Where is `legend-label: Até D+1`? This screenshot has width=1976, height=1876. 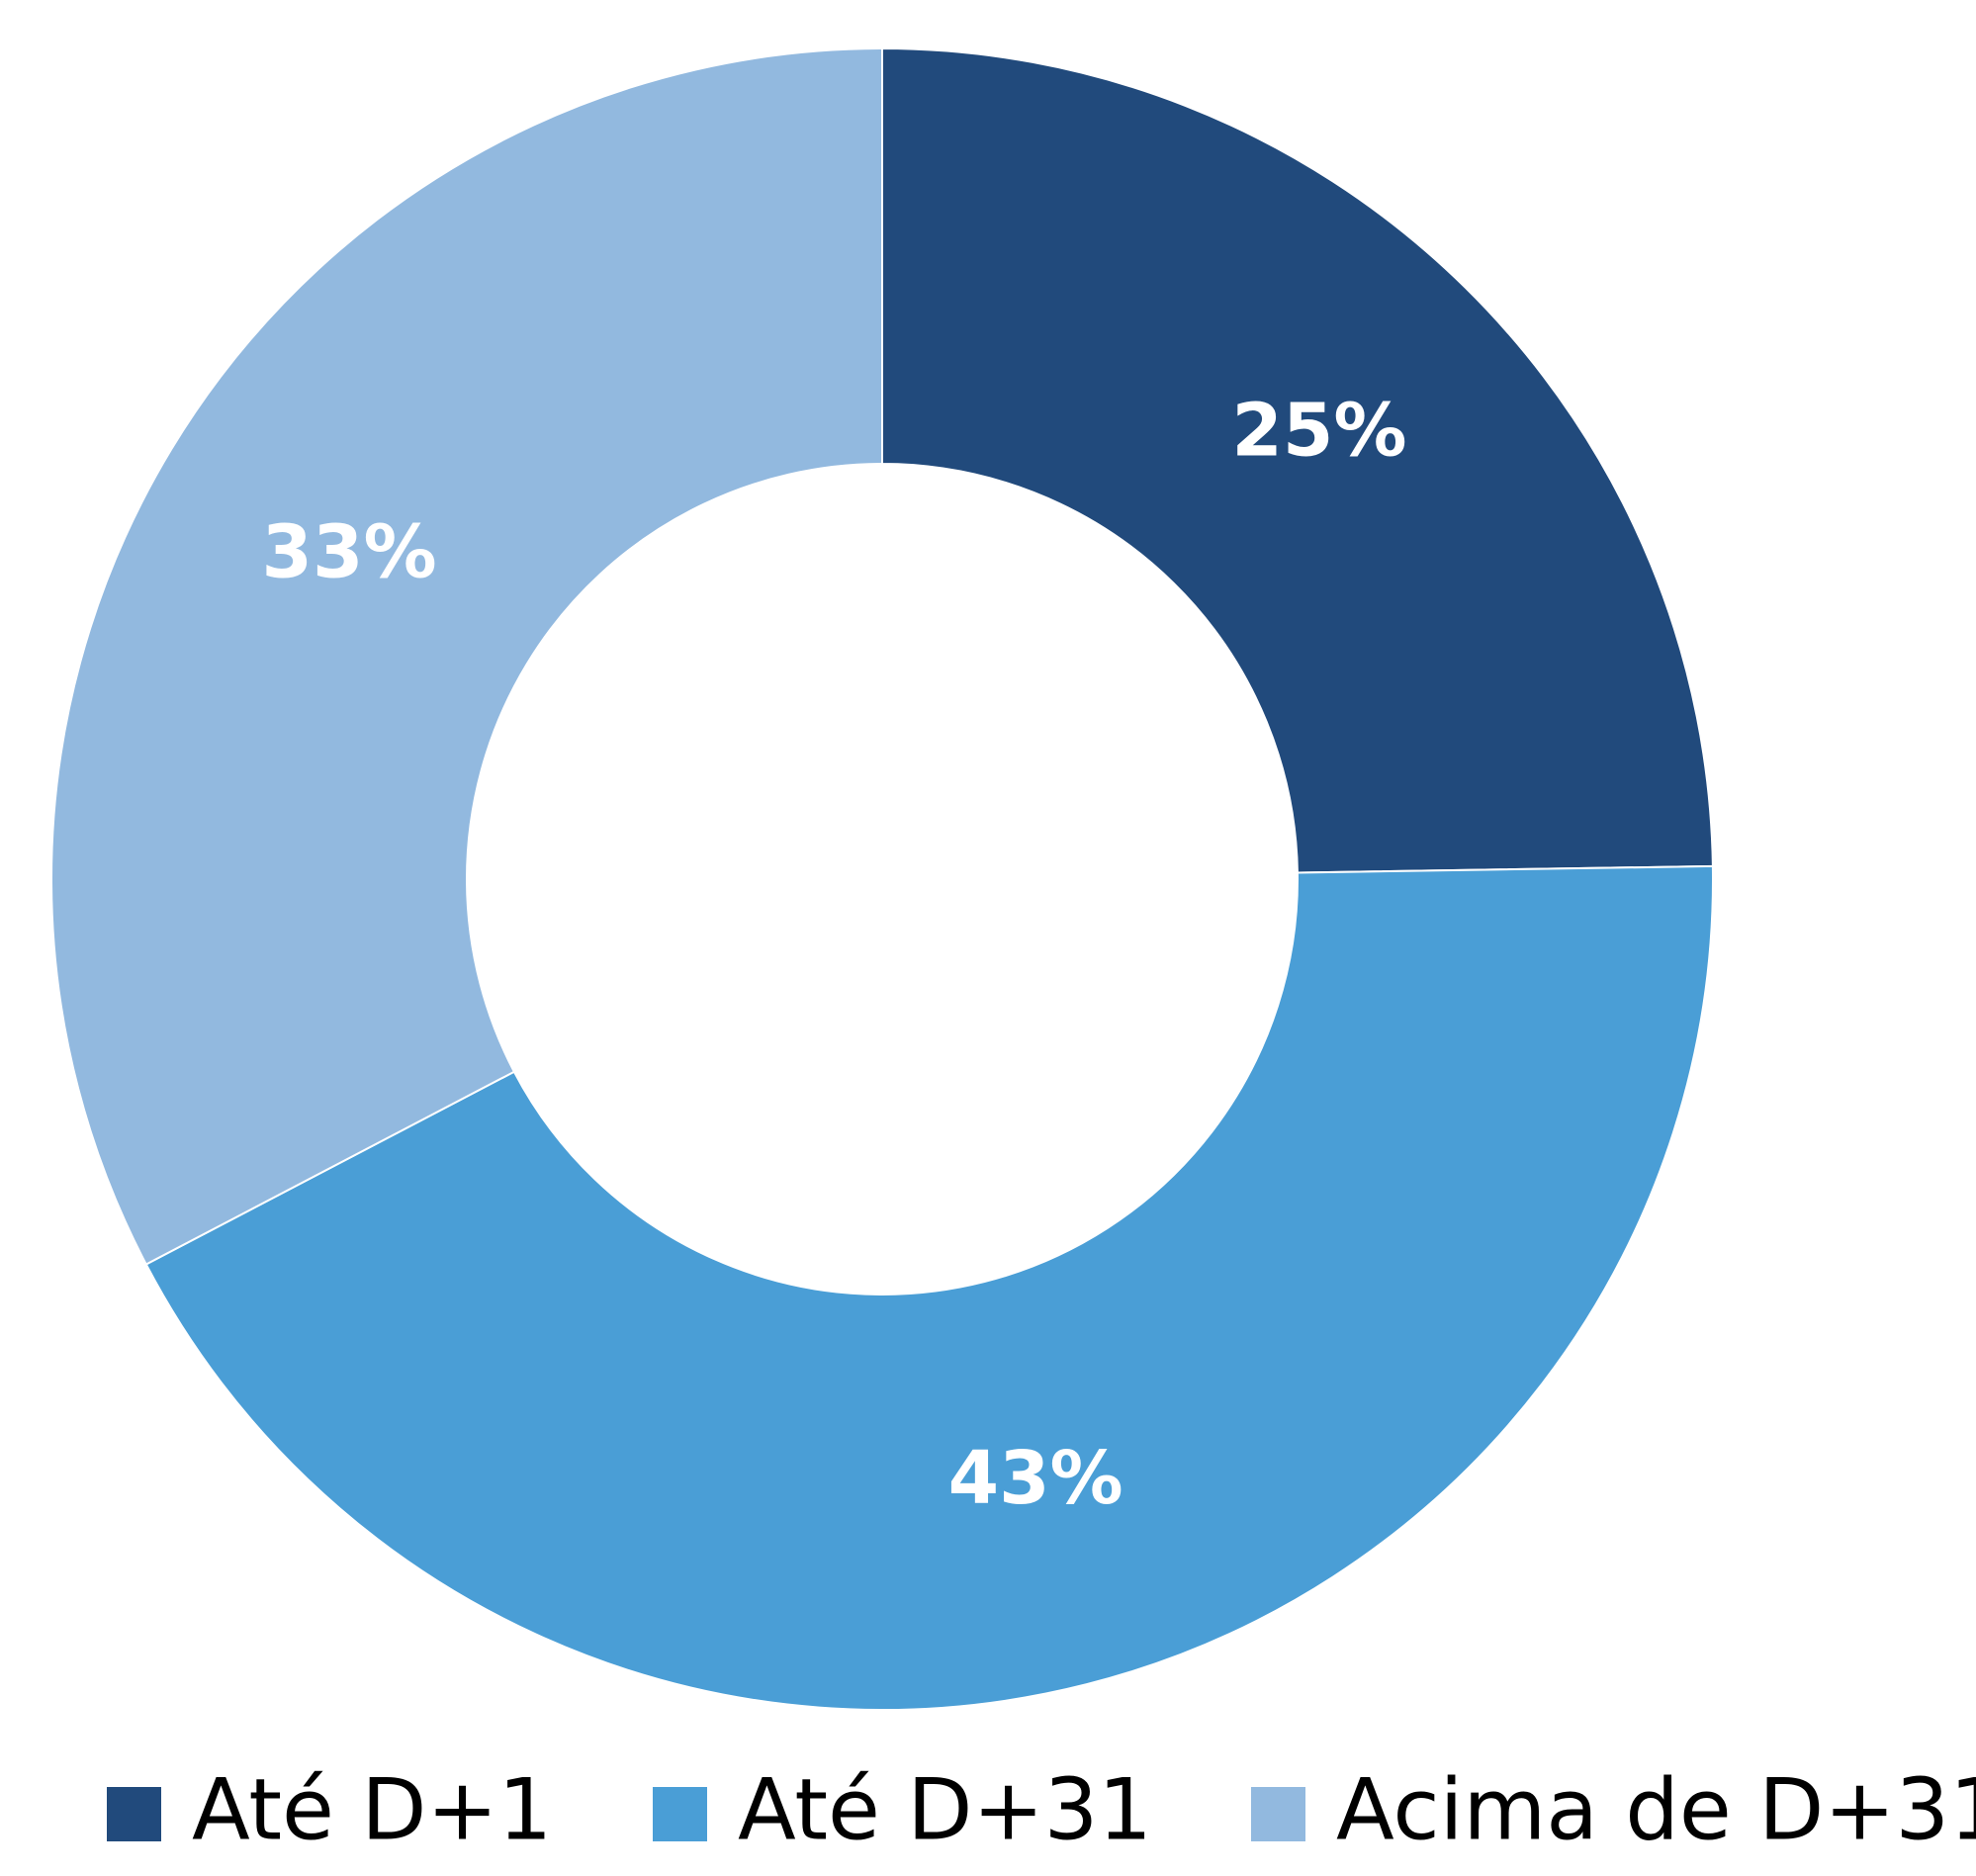
legend-label: Até D+1 is located at coordinates (372, 1809).